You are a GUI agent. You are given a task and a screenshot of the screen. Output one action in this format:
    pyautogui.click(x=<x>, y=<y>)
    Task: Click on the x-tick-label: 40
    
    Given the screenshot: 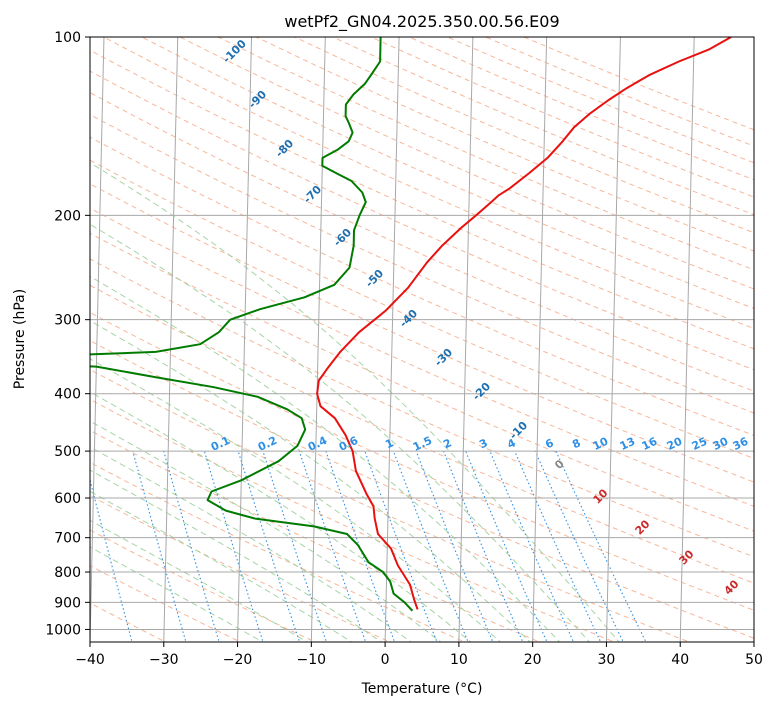 What is the action you would take?
    pyautogui.click(x=680, y=660)
    